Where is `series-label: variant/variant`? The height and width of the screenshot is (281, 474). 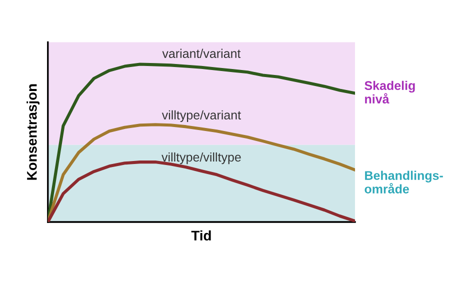
series-label: variant/variant is located at coordinates (201, 53).